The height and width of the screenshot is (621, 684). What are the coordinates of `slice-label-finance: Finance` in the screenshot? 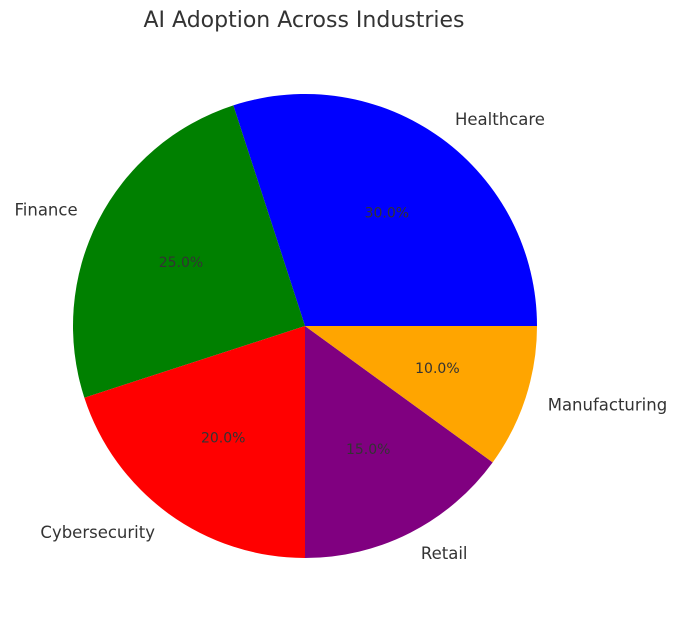 It's located at (45, 210).